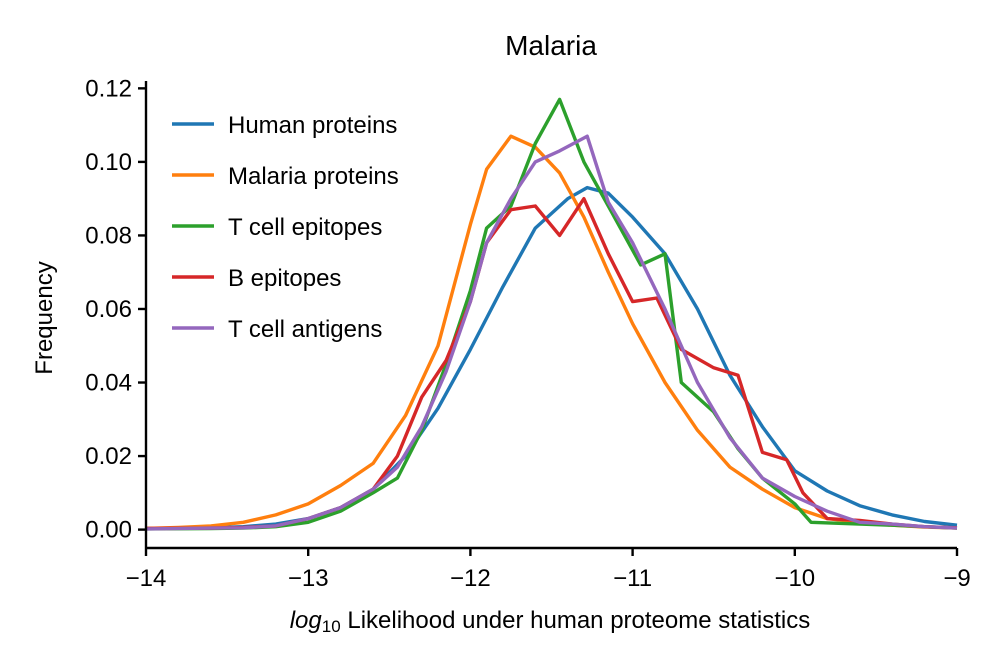 The height and width of the screenshot is (669, 1005). Describe the element at coordinates (956, 578) in the screenshot. I see `x-tick-label: −9` at that location.